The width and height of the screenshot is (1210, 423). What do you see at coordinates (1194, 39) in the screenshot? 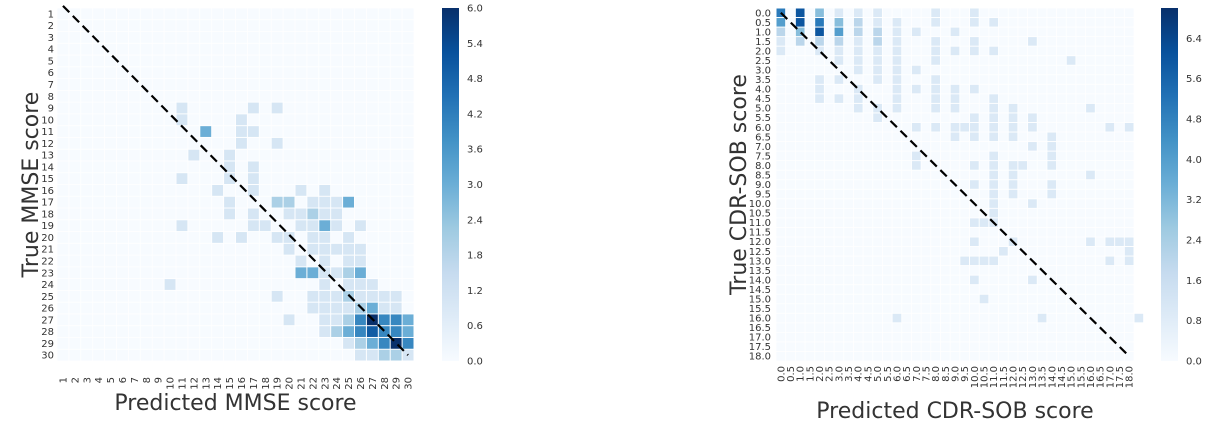
I see `colorbar-tick-label: 6.4` at bounding box center [1194, 39].